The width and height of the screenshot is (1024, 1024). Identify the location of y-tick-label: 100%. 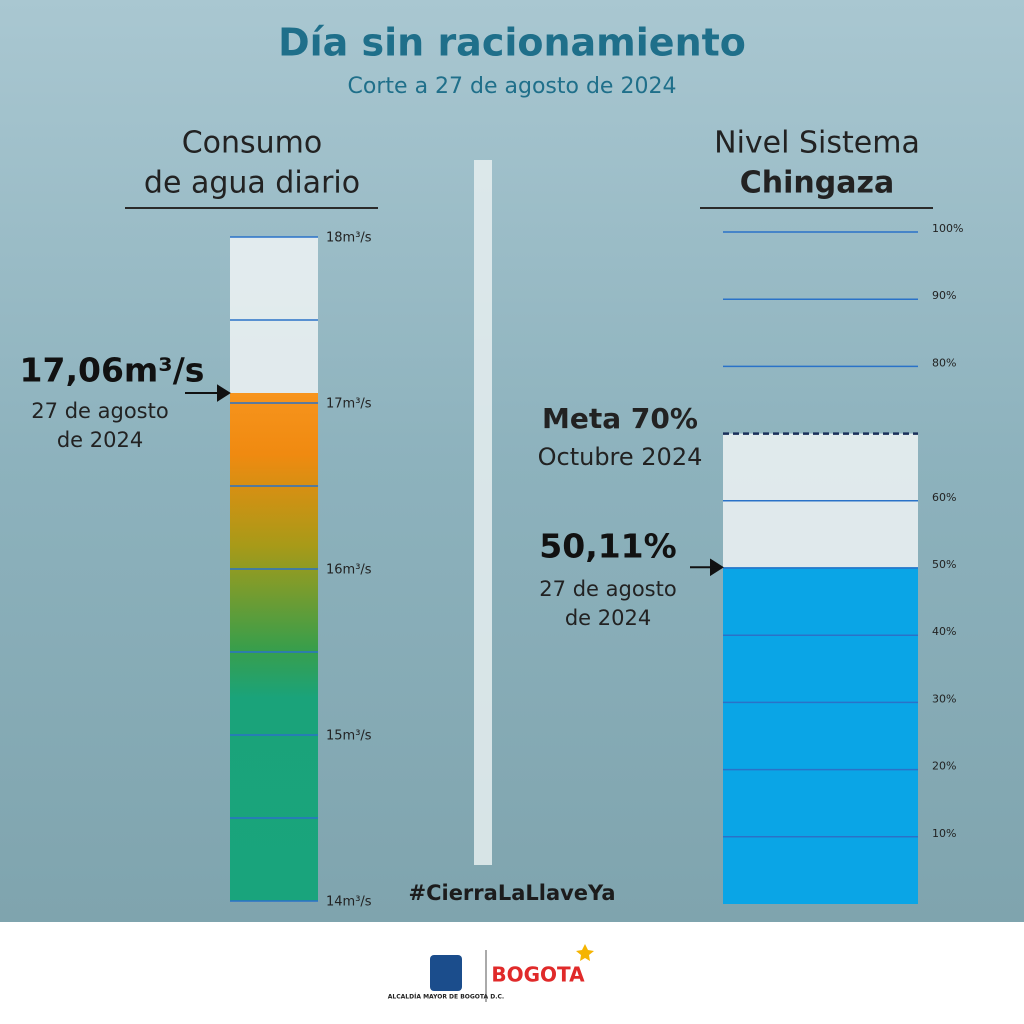
(947, 228).